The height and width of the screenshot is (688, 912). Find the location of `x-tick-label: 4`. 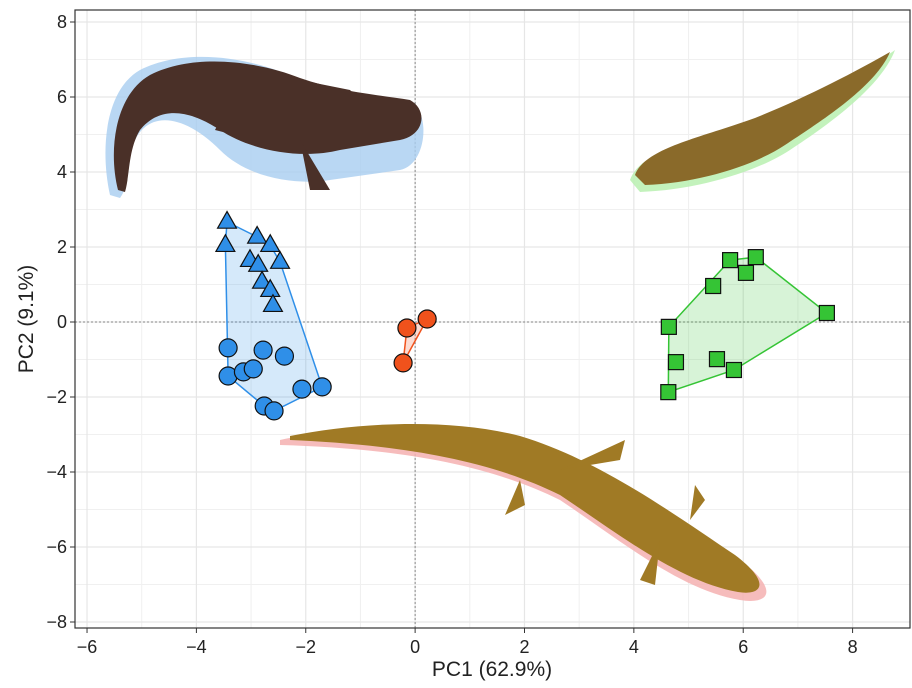

x-tick-label: 4 is located at coordinates (634, 647).